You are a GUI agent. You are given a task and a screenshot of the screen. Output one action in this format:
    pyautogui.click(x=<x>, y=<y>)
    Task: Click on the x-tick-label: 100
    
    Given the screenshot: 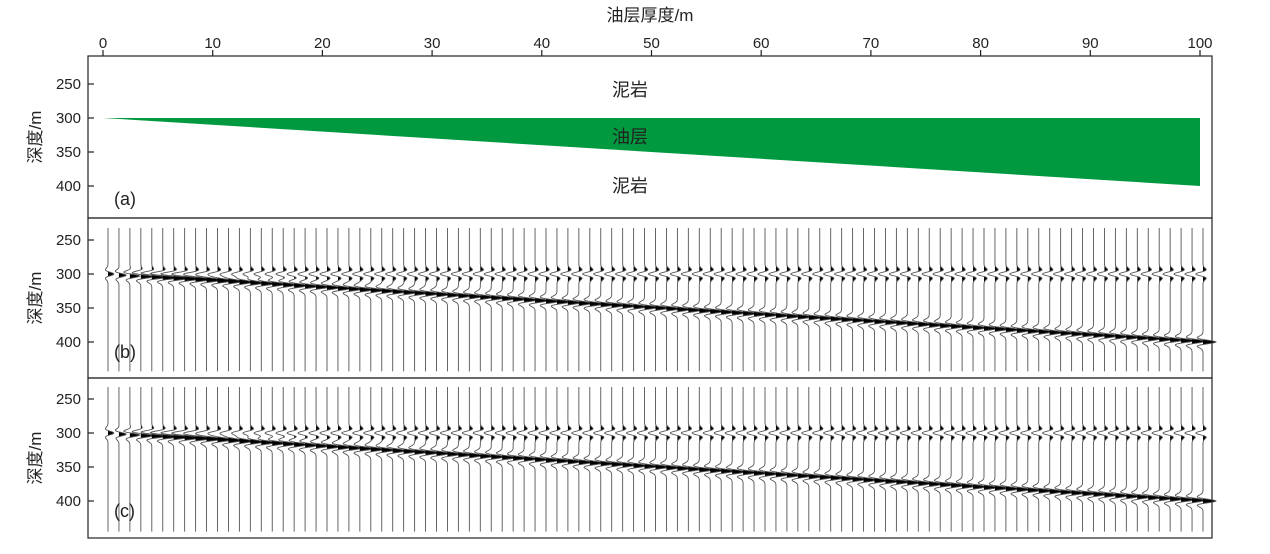 What is the action you would take?
    pyautogui.click(x=1199, y=43)
    